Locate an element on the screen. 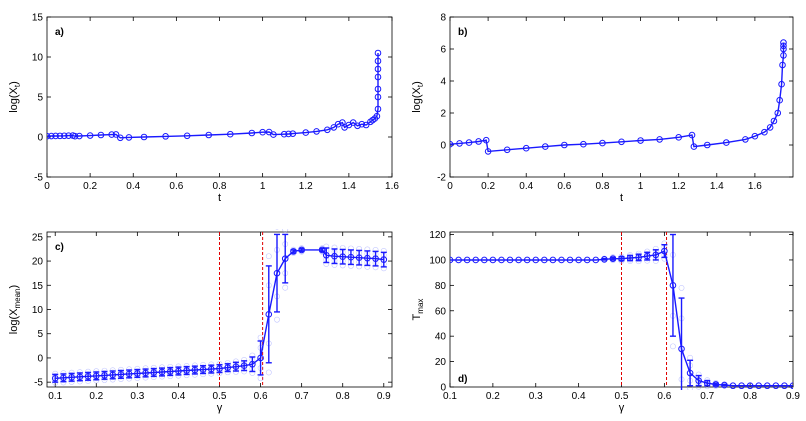  x-tick-label: 0.4 is located at coordinates (579, 396).